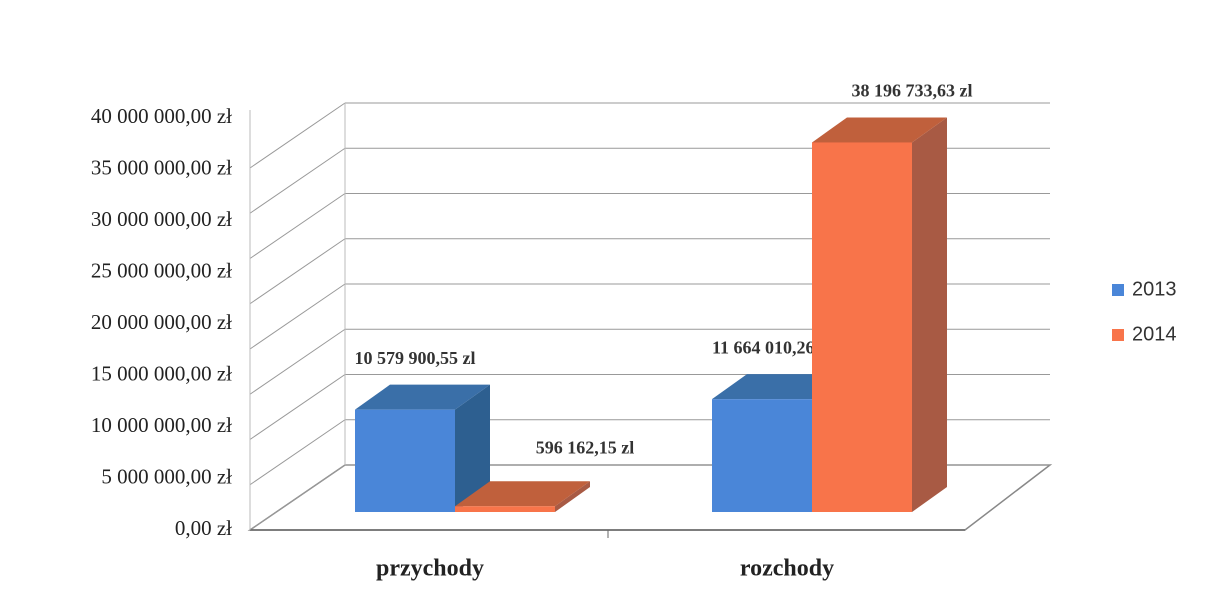 The height and width of the screenshot is (594, 1205). Describe the element at coordinates (161, 219) in the screenshot. I see `y-tick-label: 30 000 000,00 zł` at that location.